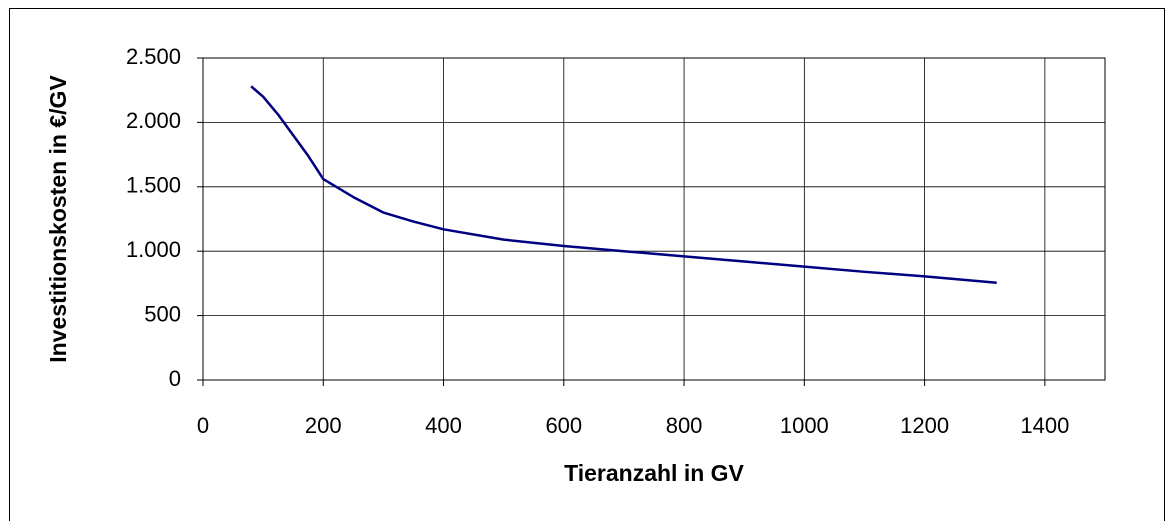 This screenshot has height=521, width=1166. What do you see at coordinates (654, 473) in the screenshot?
I see `x-axis-title: Tieranzahl in GV` at bounding box center [654, 473].